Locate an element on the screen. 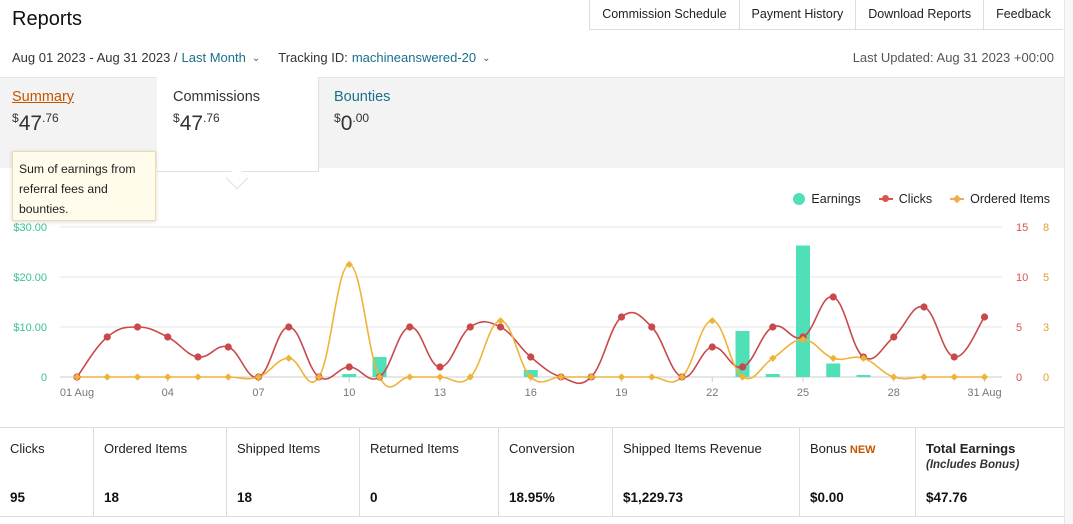 The image size is (1073, 524). chart-legend: Earnings Clicks Ordered Items is located at coordinates (912, 199).